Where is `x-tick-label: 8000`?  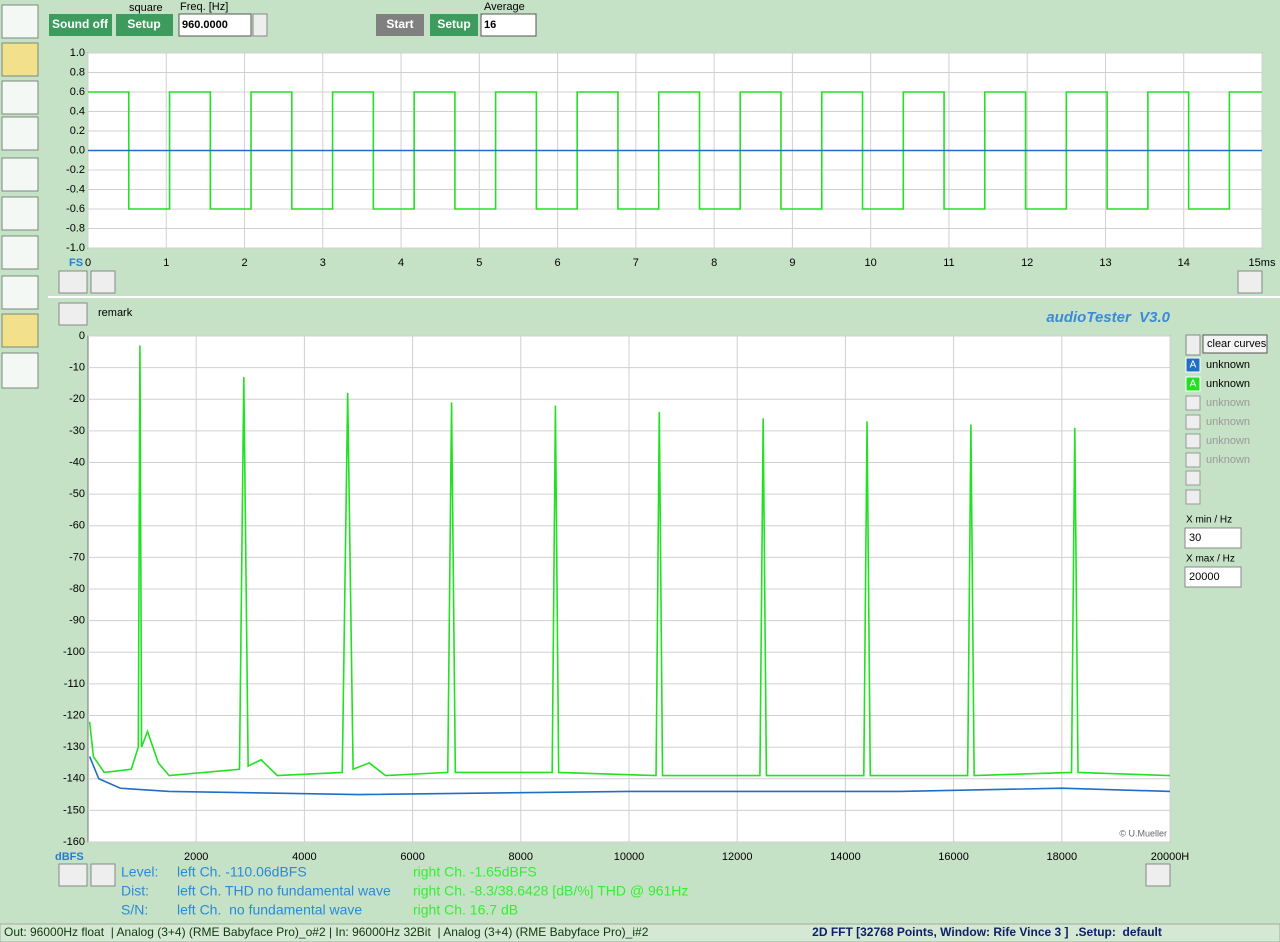 x-tick-label: 8000 is located at coordinates (521, 857).